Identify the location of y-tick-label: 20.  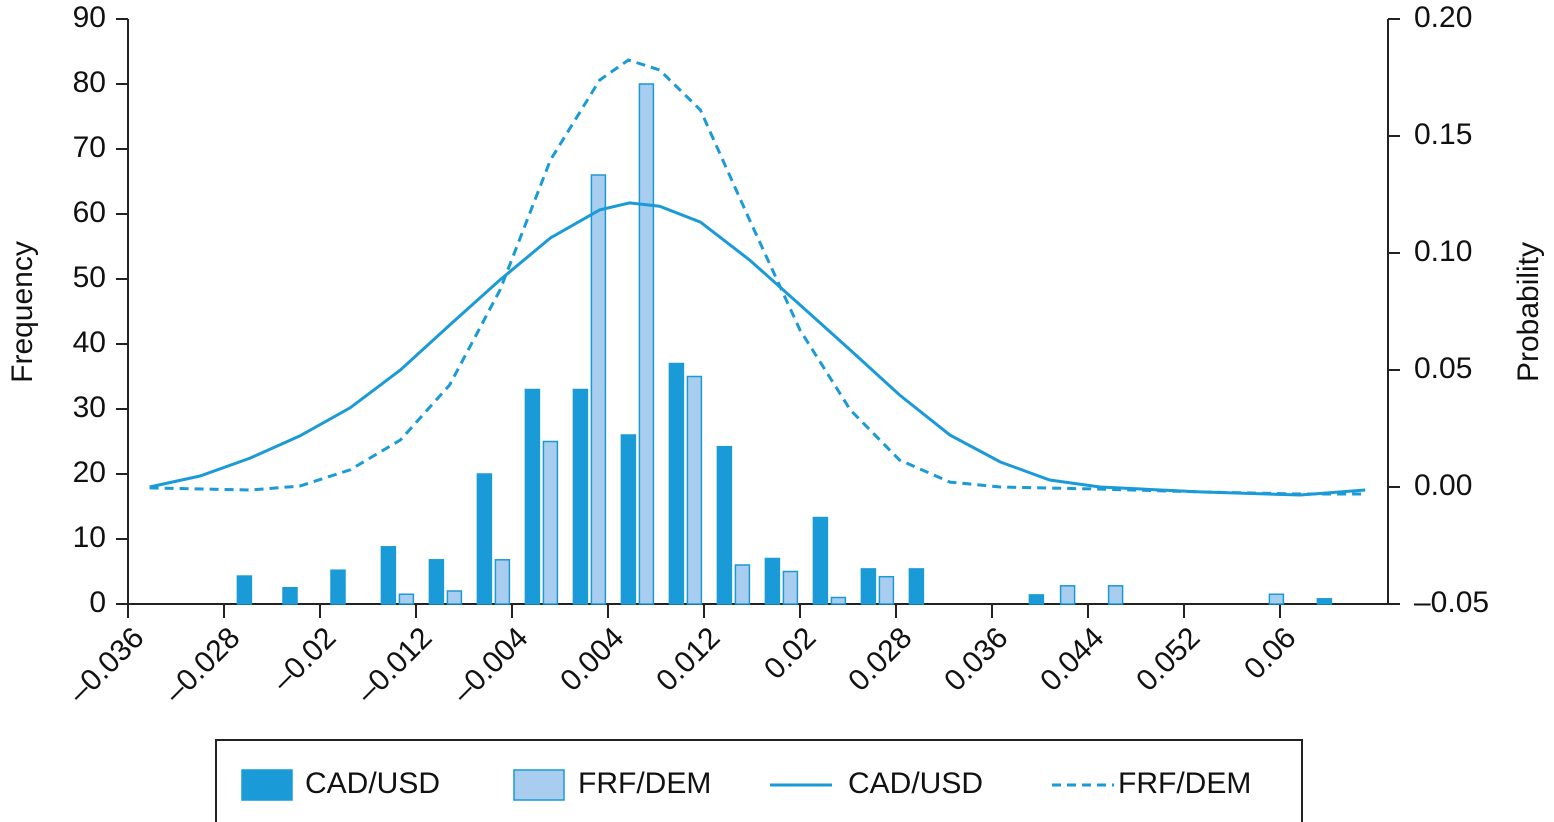
(89, 472).